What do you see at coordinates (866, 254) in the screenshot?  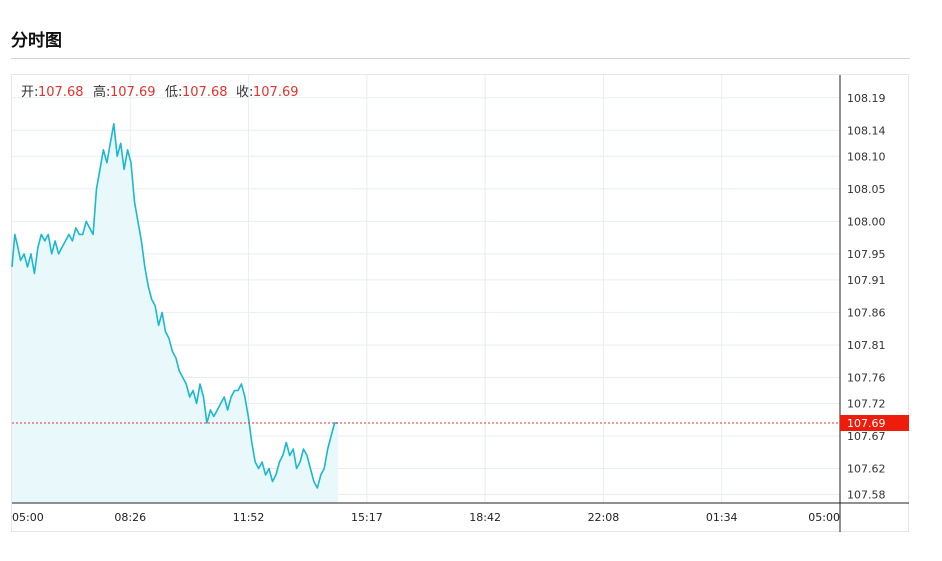 I see `y-tick-label: 107.95` at bounding box center [866, 254].